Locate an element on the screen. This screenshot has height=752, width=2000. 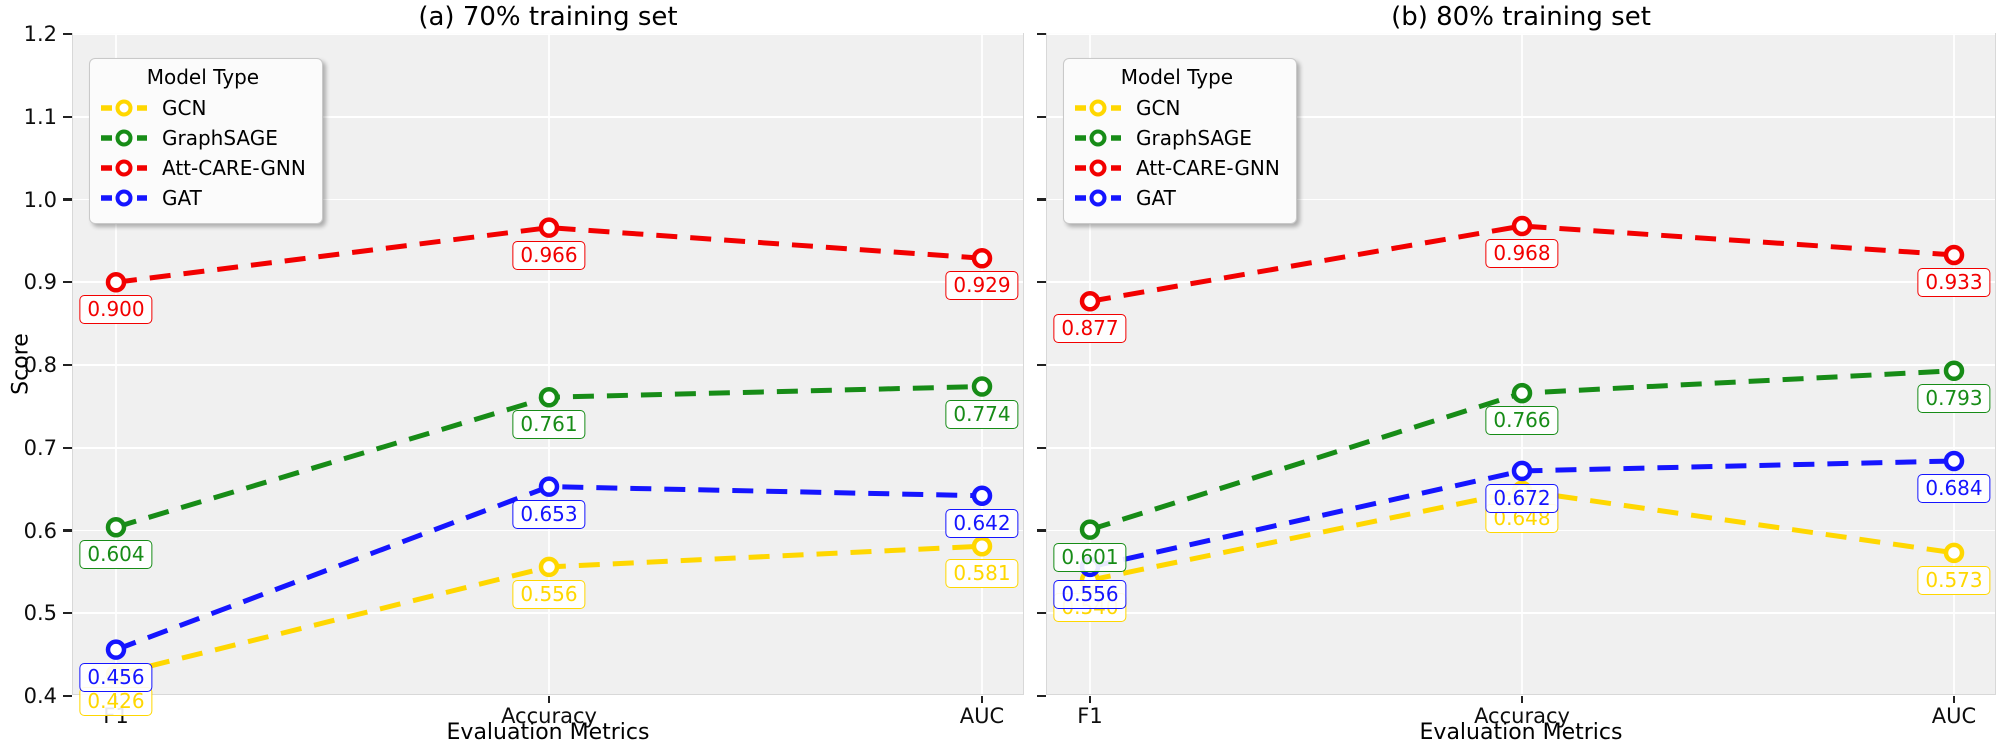
y-tick-label: 0.5 is located at coordinates (40, 613).